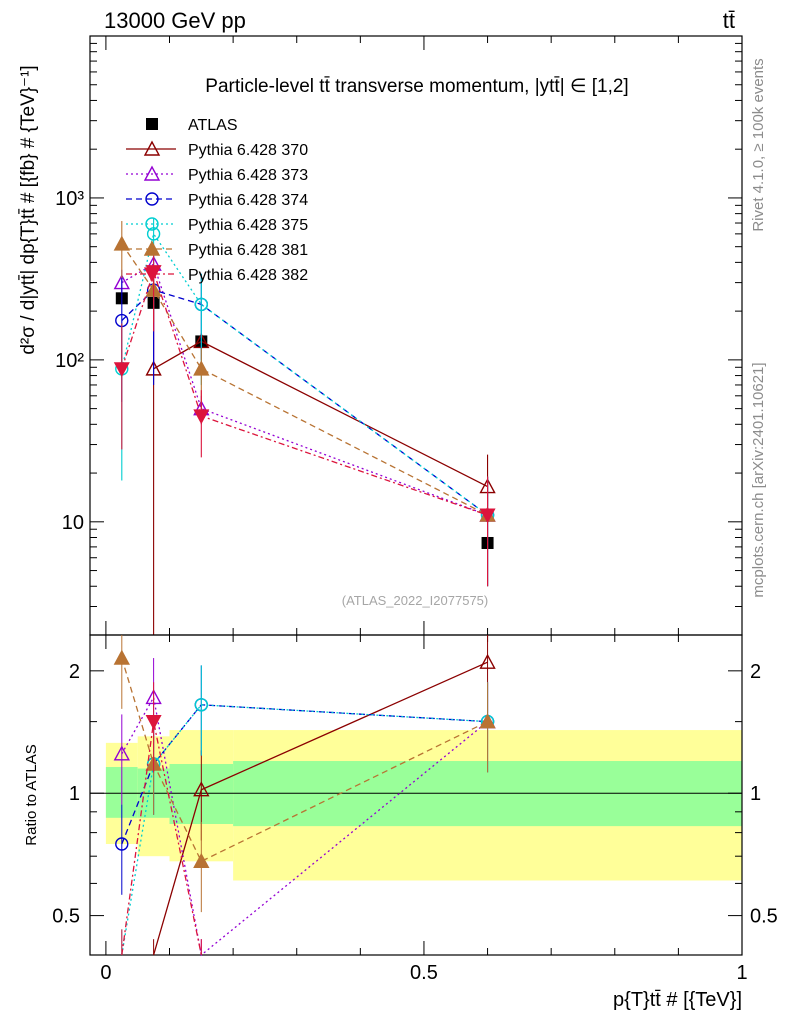 The width and height of the screenshot is (786, 1024). What do you see at coordinates (248, 225) in the screenshot?
I see `legend-label: Pythia 6.428 375` at bounding box center [248, 225].